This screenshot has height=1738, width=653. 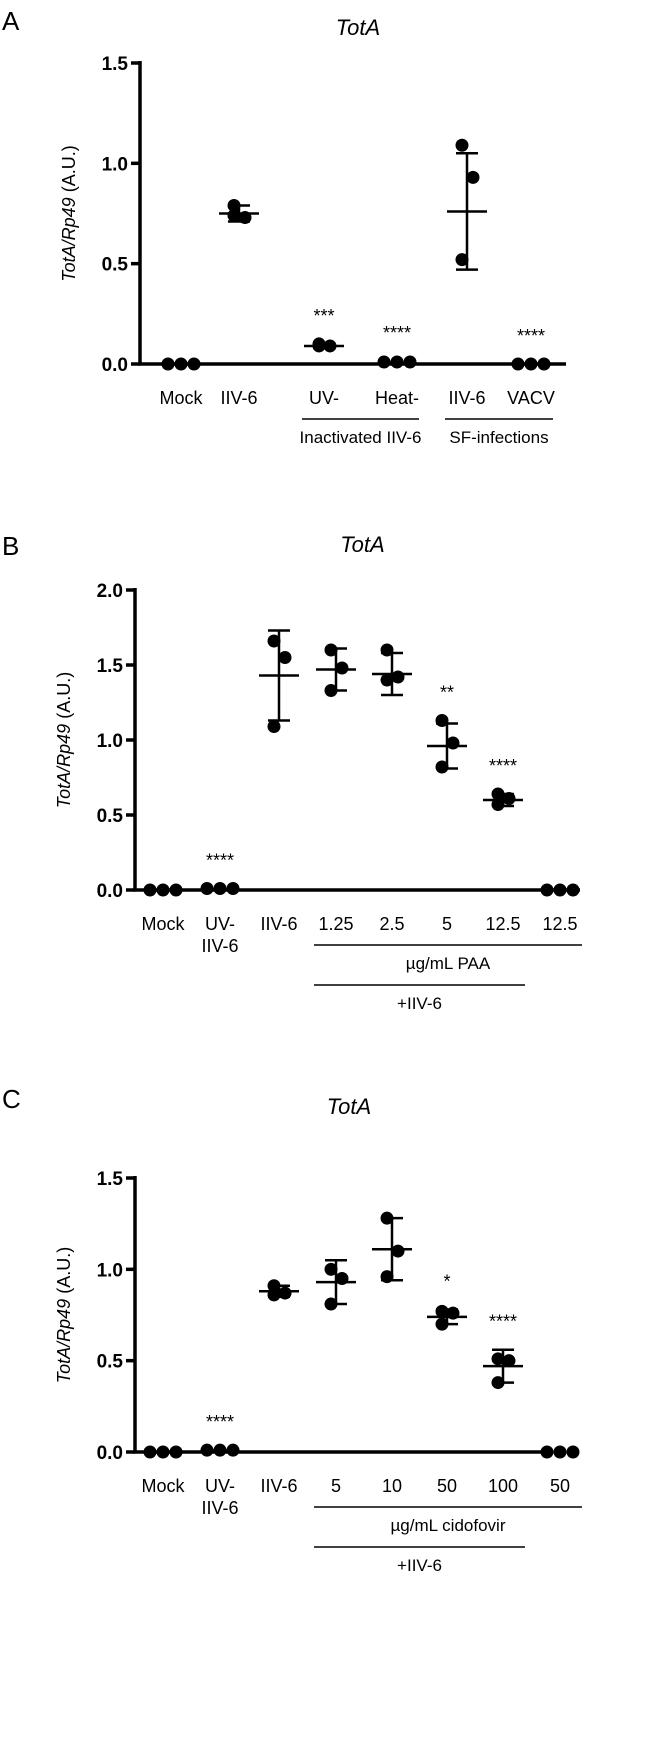 What do you see at coordinates (11, 1099) in the screenshot?
I see `panel-letter: C` at bounding box center [11, 1099].